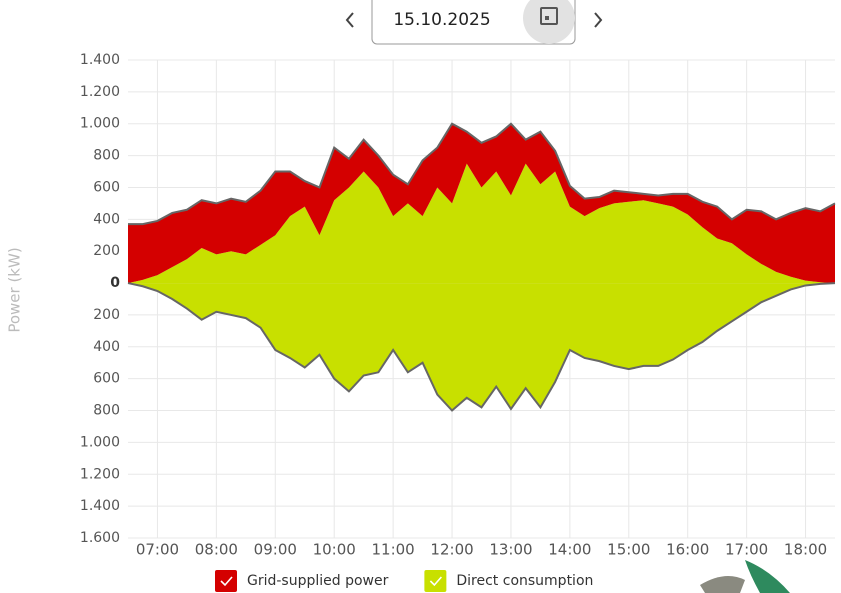 The image size is (841, 593). I want to click on date-picker: 15.10.2025, so click(474, 22).